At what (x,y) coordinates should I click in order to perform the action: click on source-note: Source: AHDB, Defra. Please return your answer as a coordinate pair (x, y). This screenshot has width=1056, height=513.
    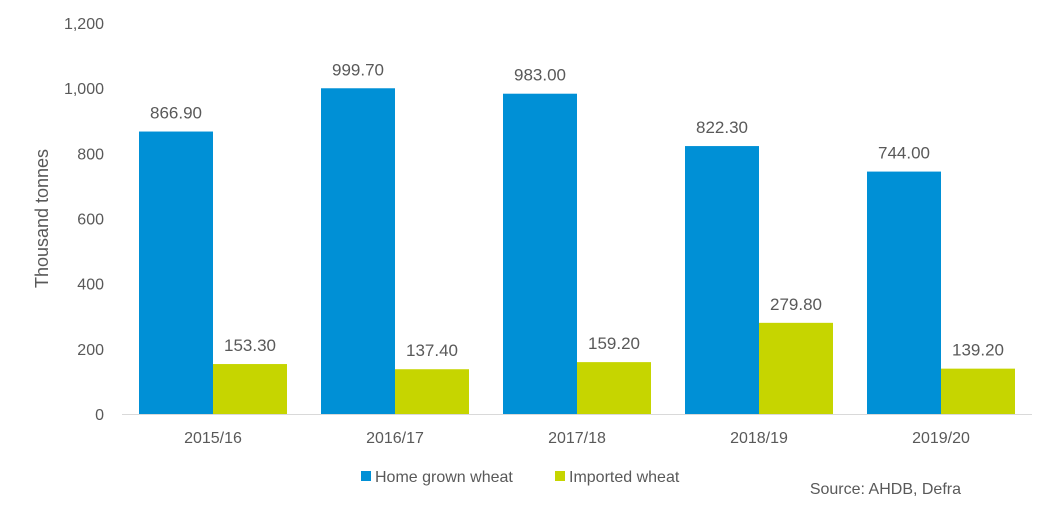
    Looking at the image, I should click on (885, 489).